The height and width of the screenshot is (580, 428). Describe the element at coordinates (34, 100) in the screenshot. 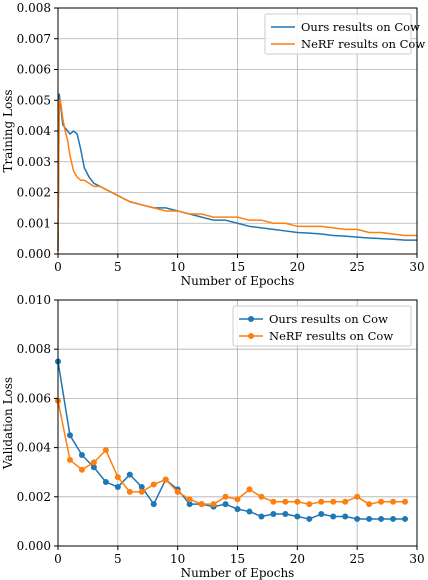

I see `training-y-tick-label: 0.005` at that location.